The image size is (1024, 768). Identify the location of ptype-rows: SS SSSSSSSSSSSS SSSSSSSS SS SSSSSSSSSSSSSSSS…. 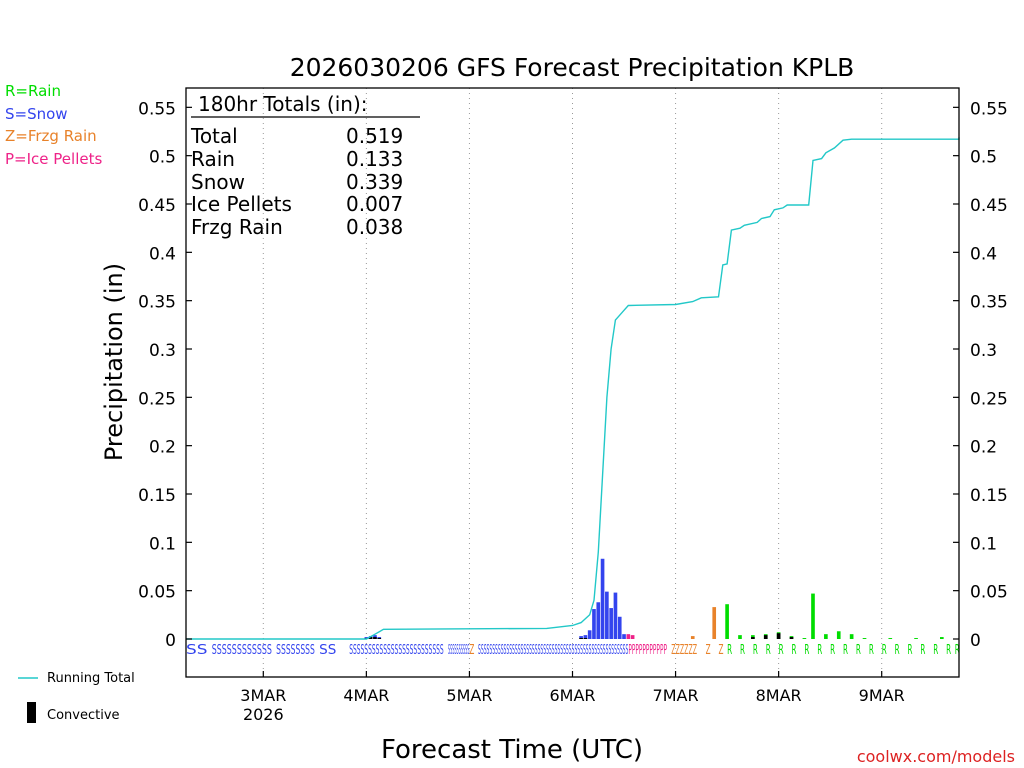
(573, 650).